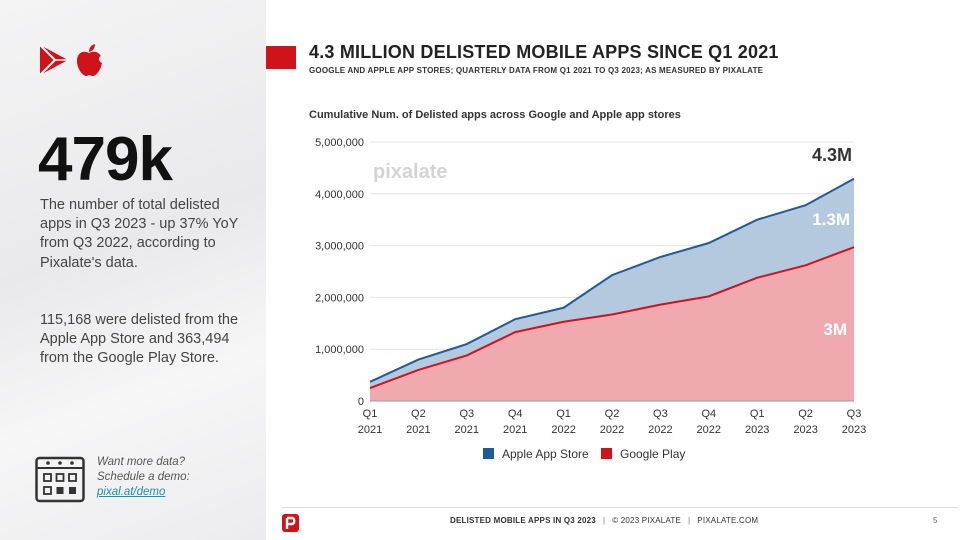 The width and height of the screenshot is (960, 540). Describe the element at coordinates (339, 247) in the screenshot. I see `y-tick-label: 3,000,000` at that location.